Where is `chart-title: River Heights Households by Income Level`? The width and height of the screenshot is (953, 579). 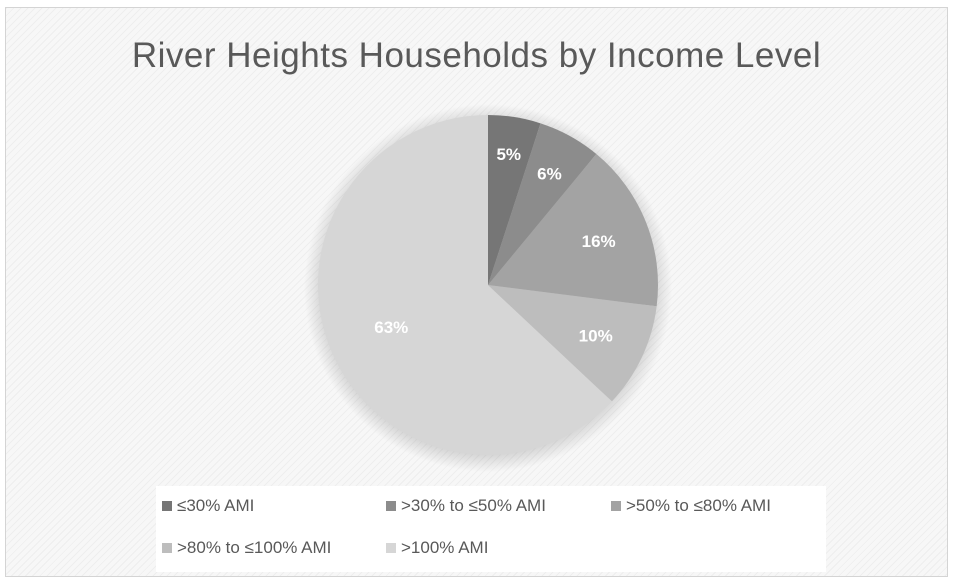 chart-title: River Heights Households by Income Level is located at coordinates (476, 55).